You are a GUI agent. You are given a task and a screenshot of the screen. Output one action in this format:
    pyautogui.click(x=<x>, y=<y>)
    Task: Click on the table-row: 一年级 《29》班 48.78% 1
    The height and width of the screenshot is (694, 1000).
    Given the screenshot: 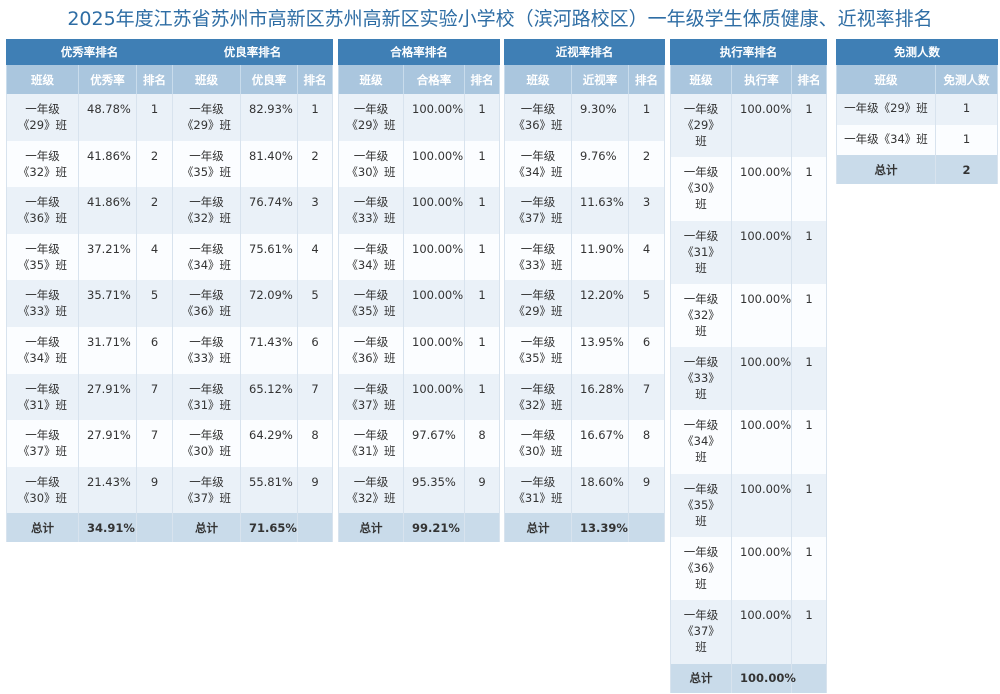 What is the action you would take?
    pyautogui.click(x=89, y=117)
    